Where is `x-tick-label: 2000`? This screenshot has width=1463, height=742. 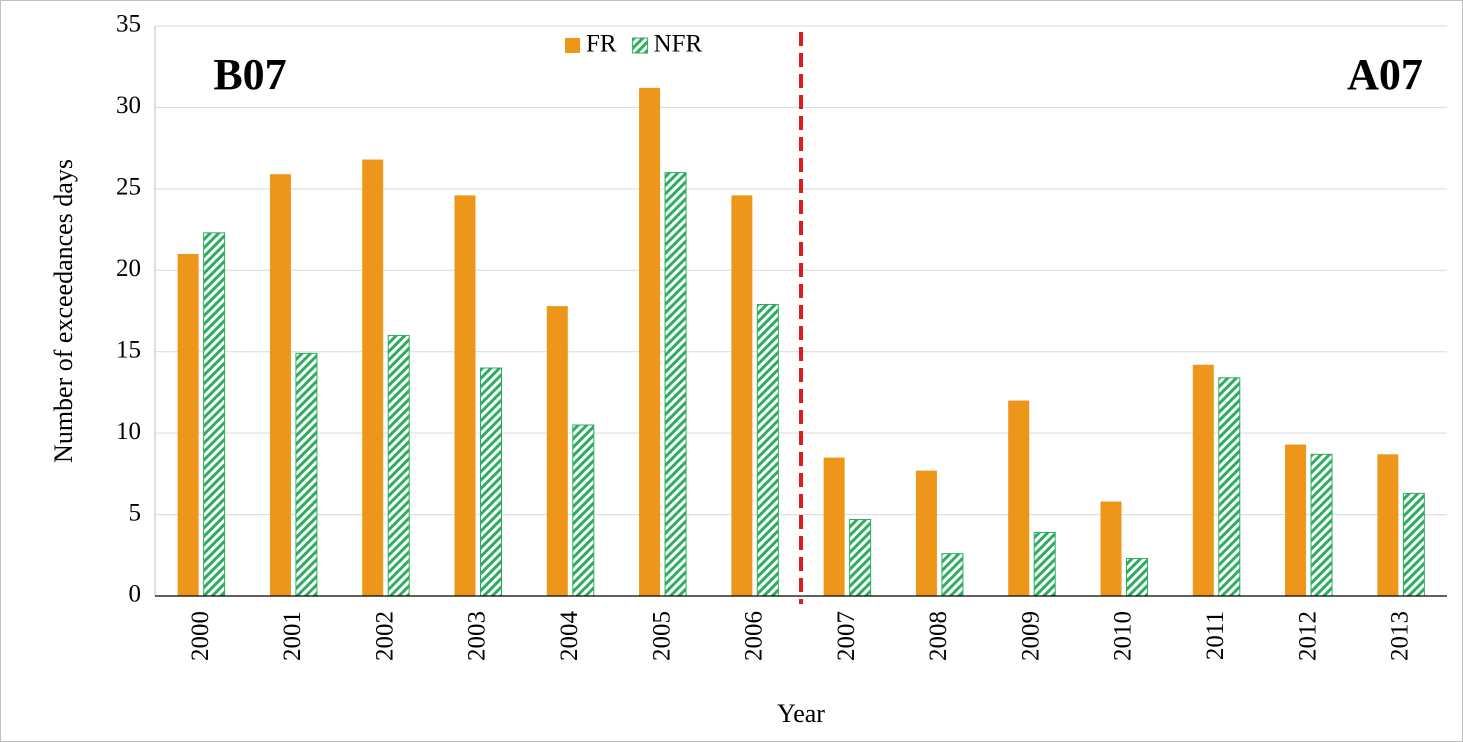 x-tick-label: 2000 is located at coordinates (200, 636).